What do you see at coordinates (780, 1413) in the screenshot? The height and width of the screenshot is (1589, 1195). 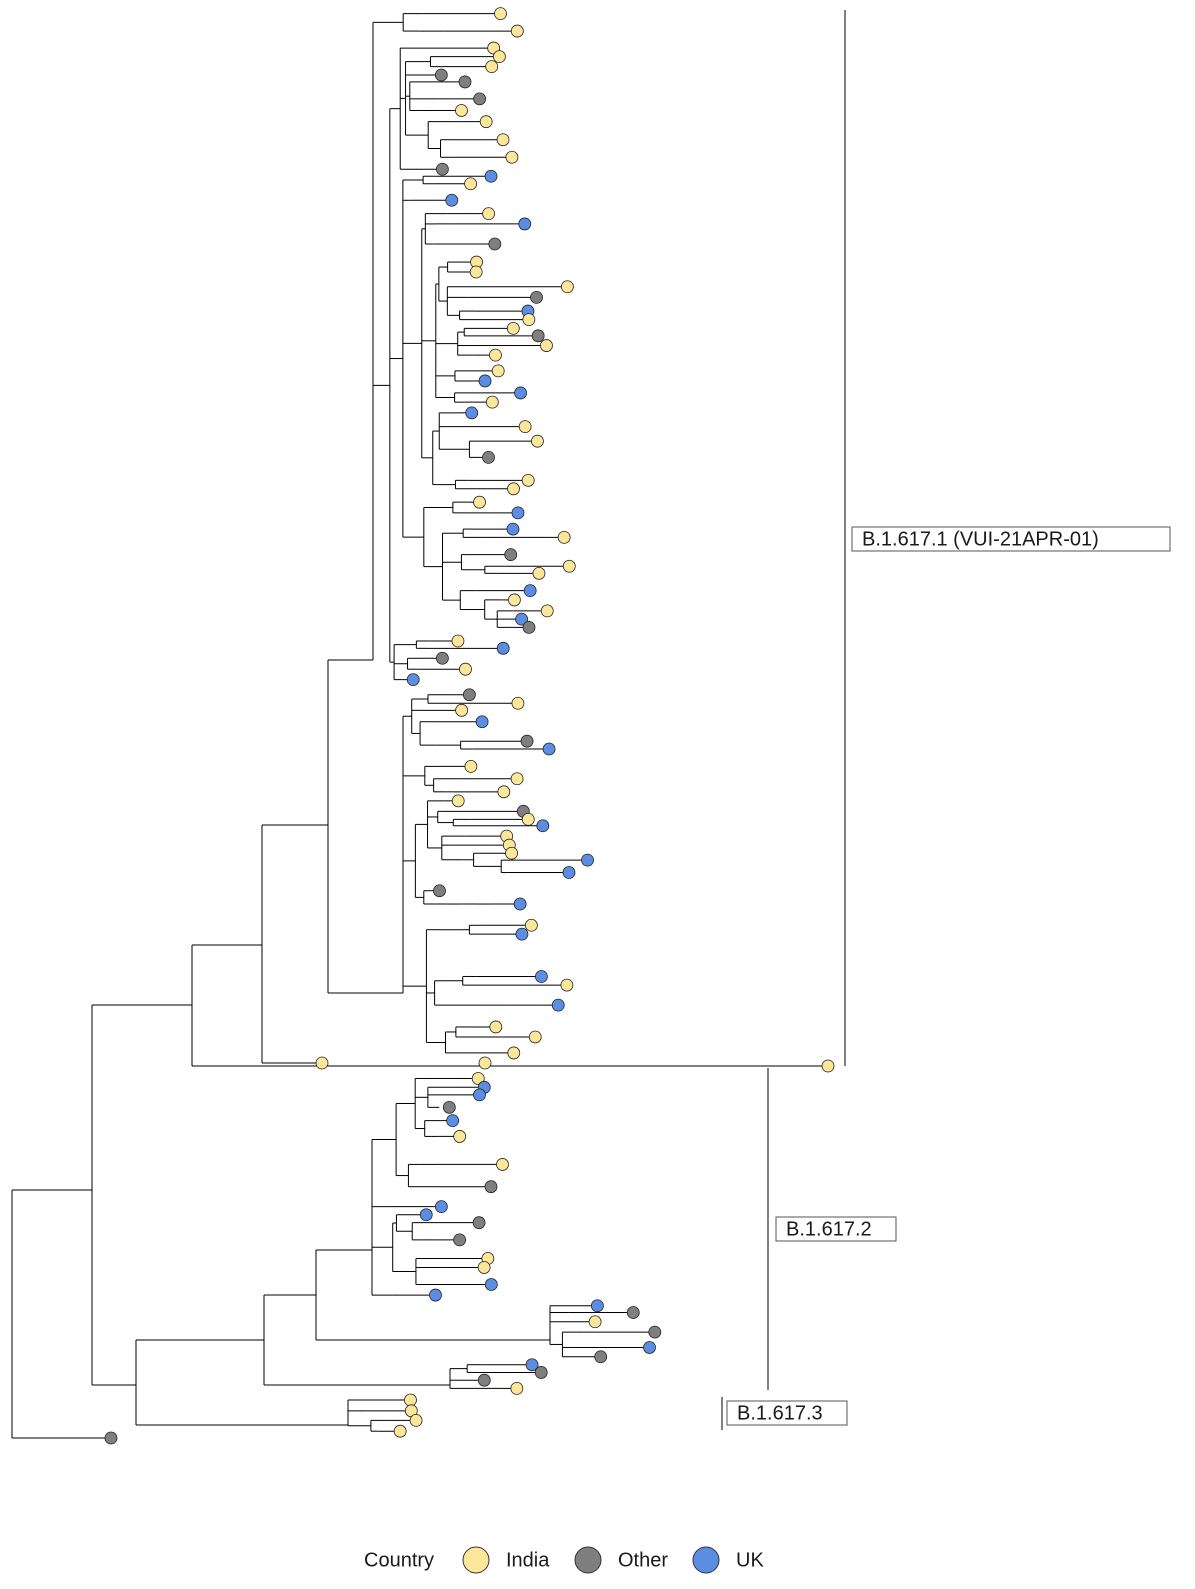 I see `clade-label: B.1.617.3` at bounding box center [780, 1413].